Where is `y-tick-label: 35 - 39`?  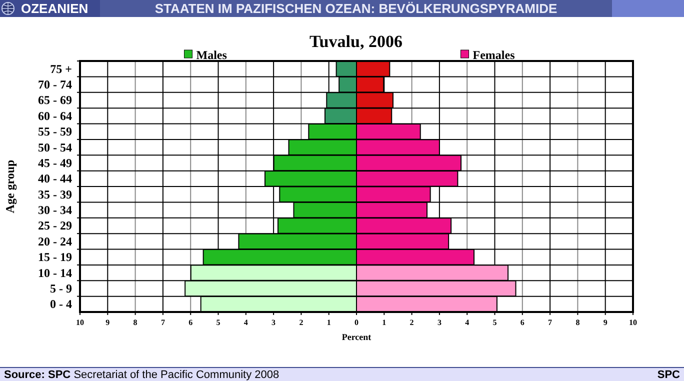
y-tick-label: 35 - 39 is located at coordinates (55, 194).